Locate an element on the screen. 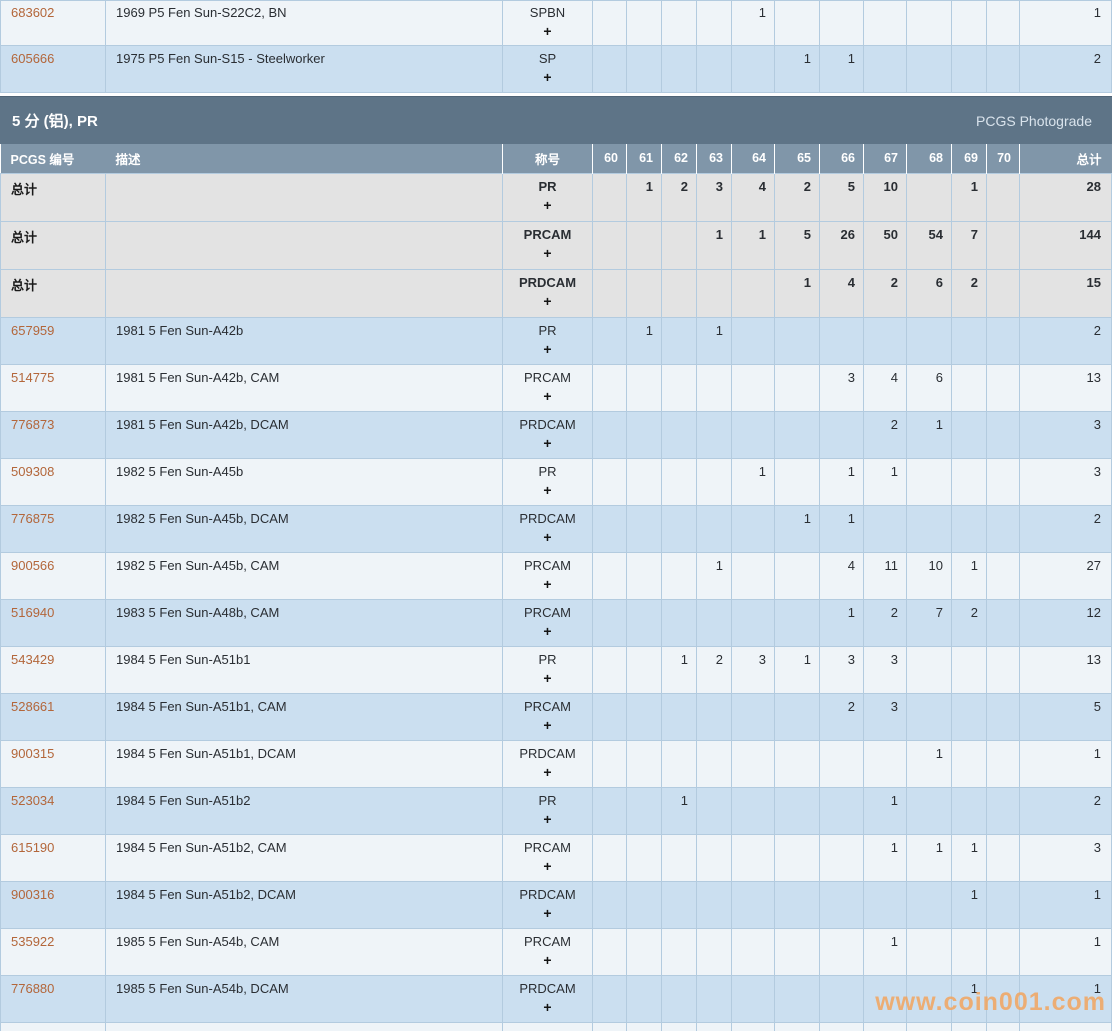 The height and width of the screenshot is (1031, 1112). coin-description: 1982 5 Fen Sun-A45b, DCAM is located at coordinates (304, 528).